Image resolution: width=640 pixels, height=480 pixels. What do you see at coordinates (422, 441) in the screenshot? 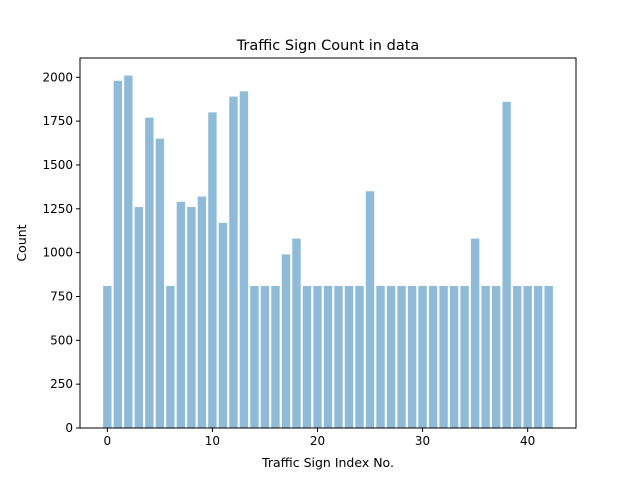
I see `x-tick-label: 30` at bounding box center [422, 441].